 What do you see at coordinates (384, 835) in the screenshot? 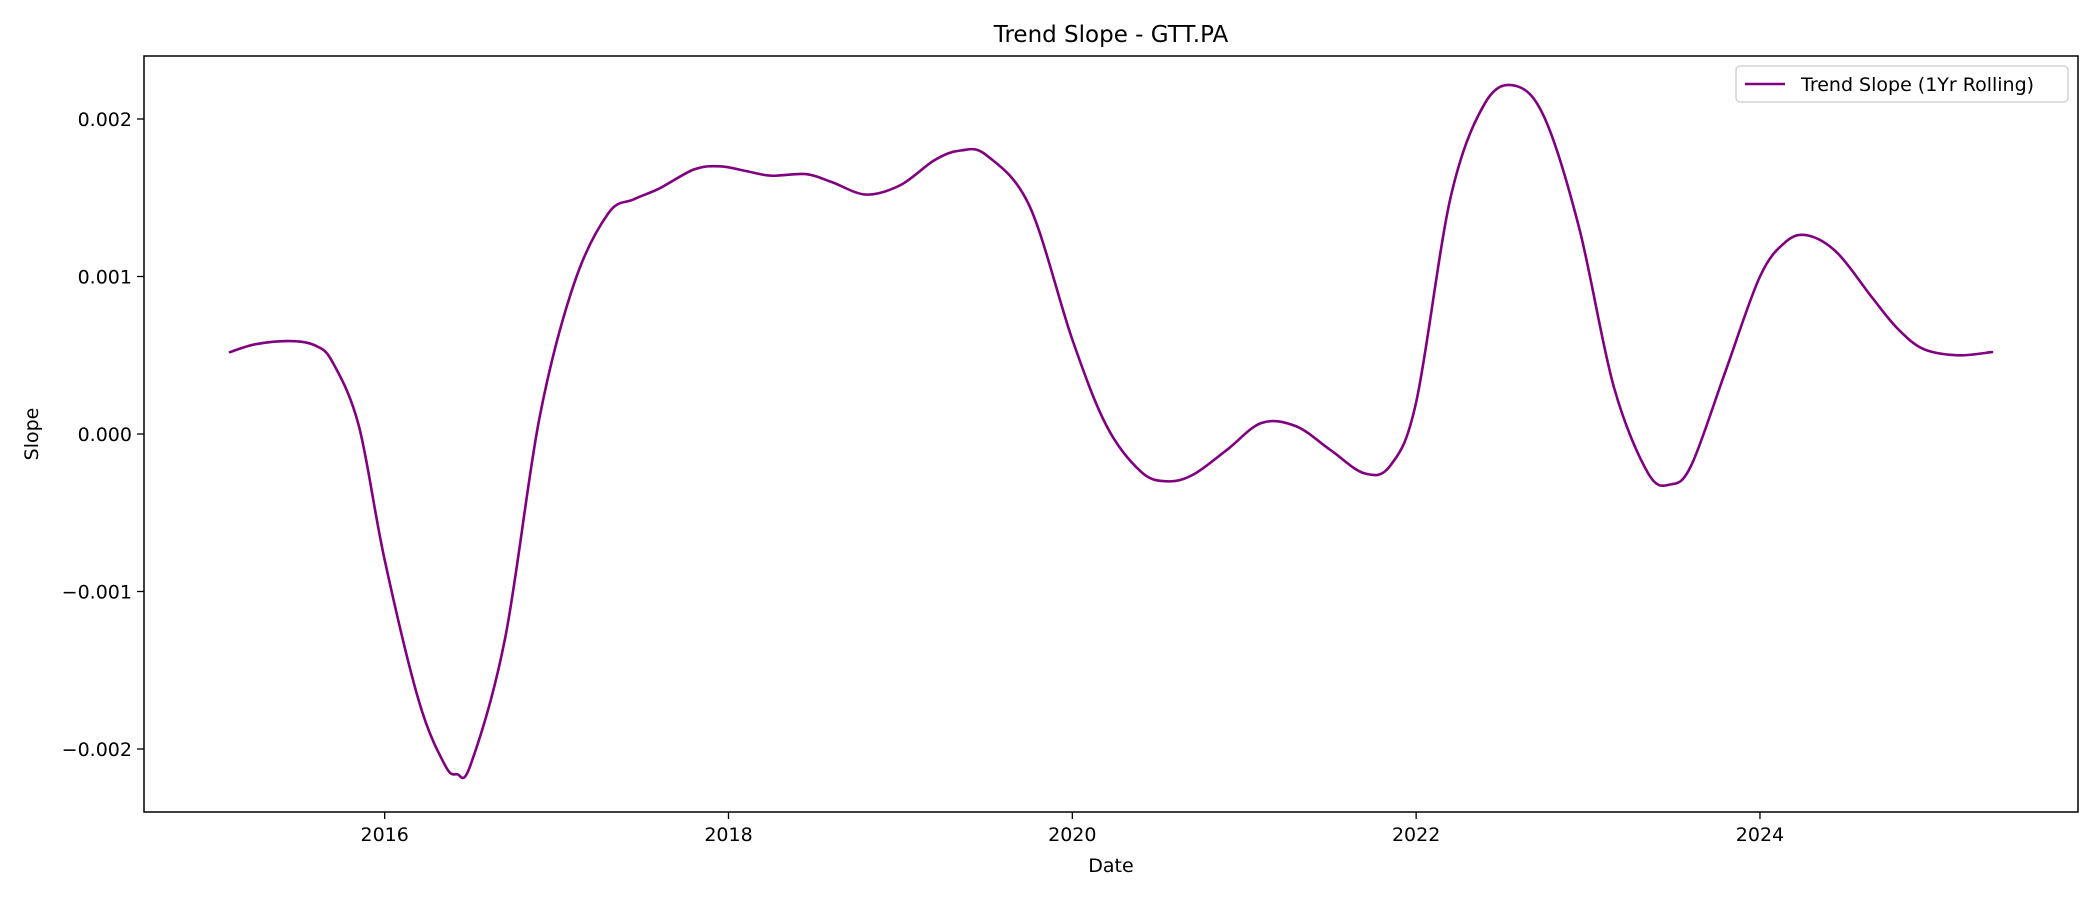
I see `x-tick-label: 2016` at bounding box center [384, 835].